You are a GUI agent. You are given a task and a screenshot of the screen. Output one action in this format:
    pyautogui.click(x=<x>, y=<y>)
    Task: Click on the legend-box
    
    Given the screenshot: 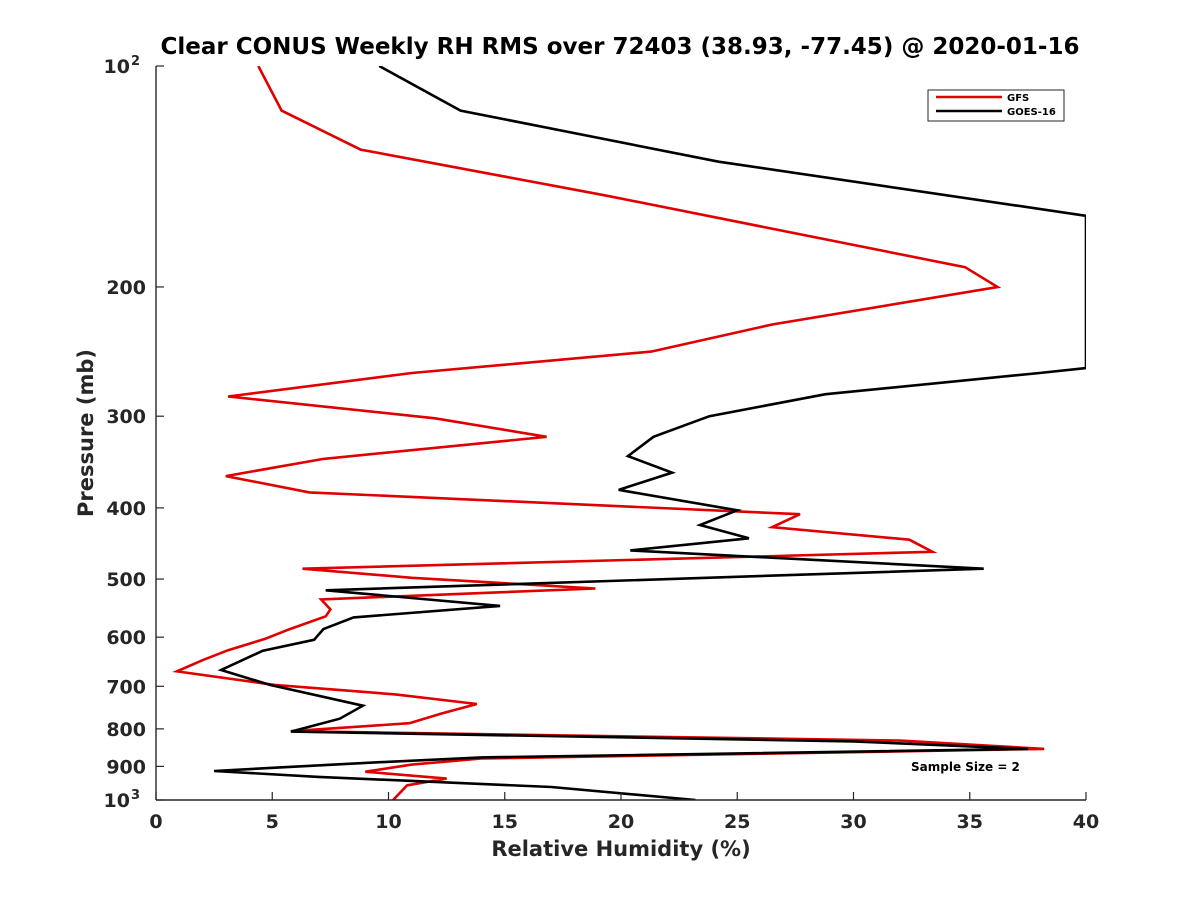 What is the action you would take?
    pyautogui.click(x=996, y=105)
    